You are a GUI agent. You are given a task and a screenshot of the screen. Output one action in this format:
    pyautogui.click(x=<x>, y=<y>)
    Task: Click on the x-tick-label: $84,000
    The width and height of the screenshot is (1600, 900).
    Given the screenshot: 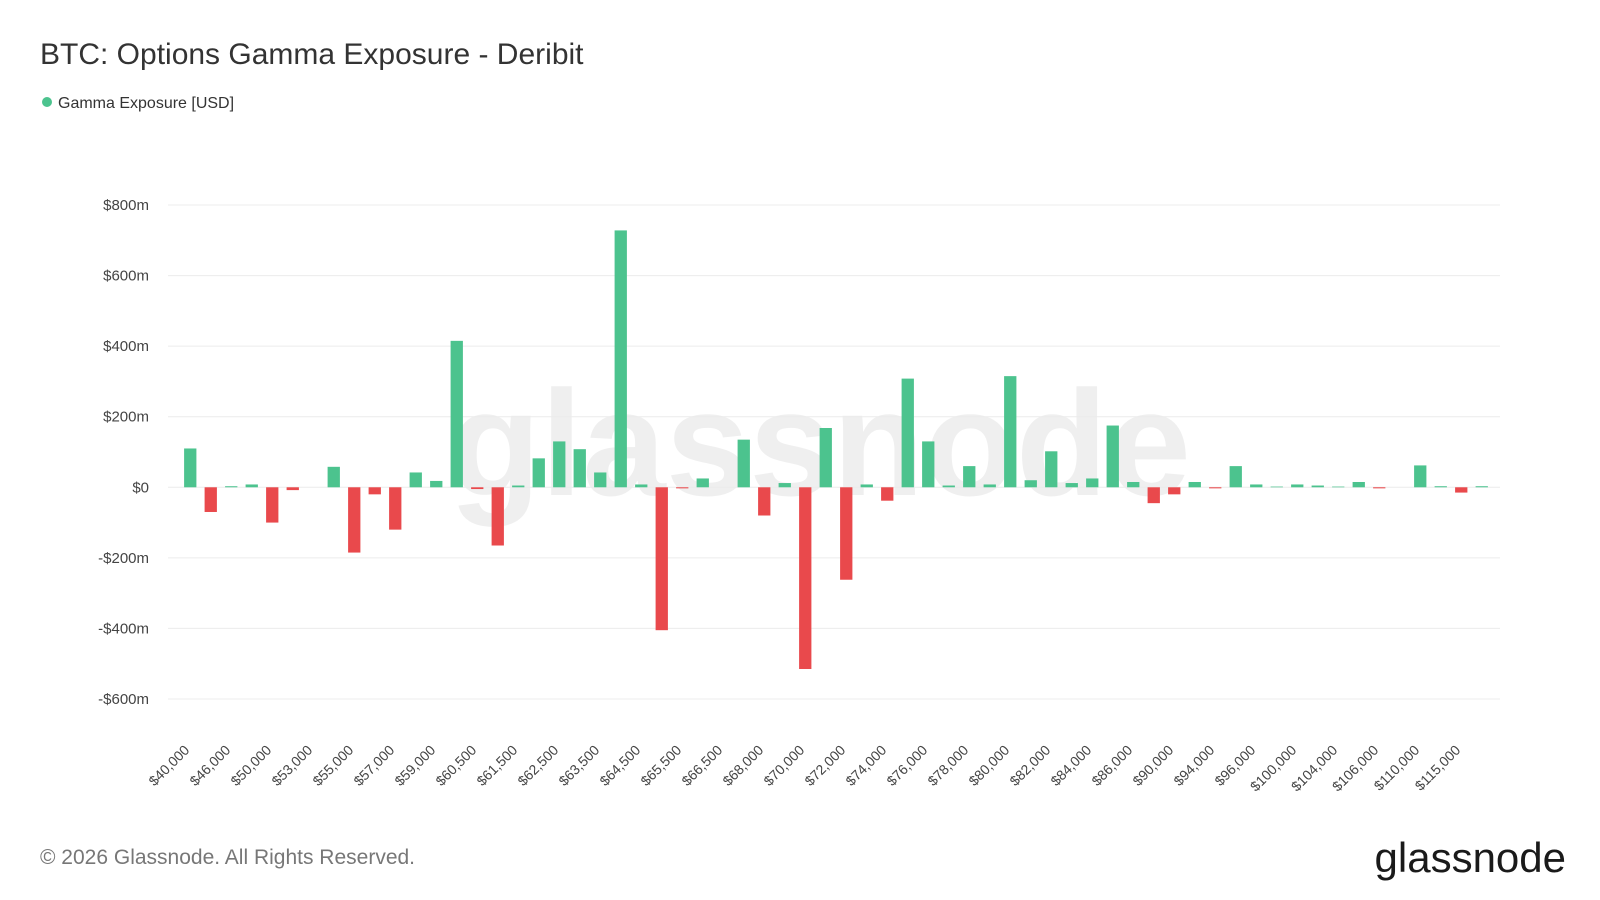 What is the action you would take?
    pyautogui.click(x=1070, y=765)
    